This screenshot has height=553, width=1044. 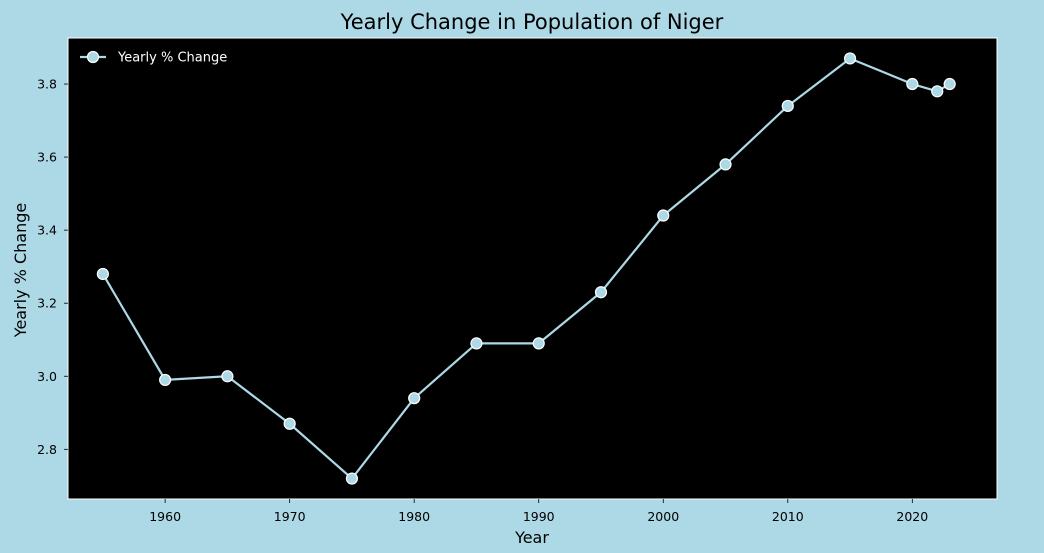 I want to click on x-axis-label: Year, so click(x=531, y=537).